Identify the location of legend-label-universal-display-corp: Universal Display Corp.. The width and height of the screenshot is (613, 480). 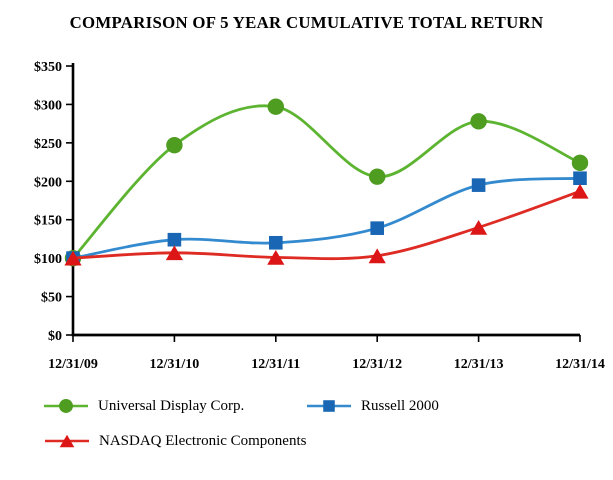
(171, 405).